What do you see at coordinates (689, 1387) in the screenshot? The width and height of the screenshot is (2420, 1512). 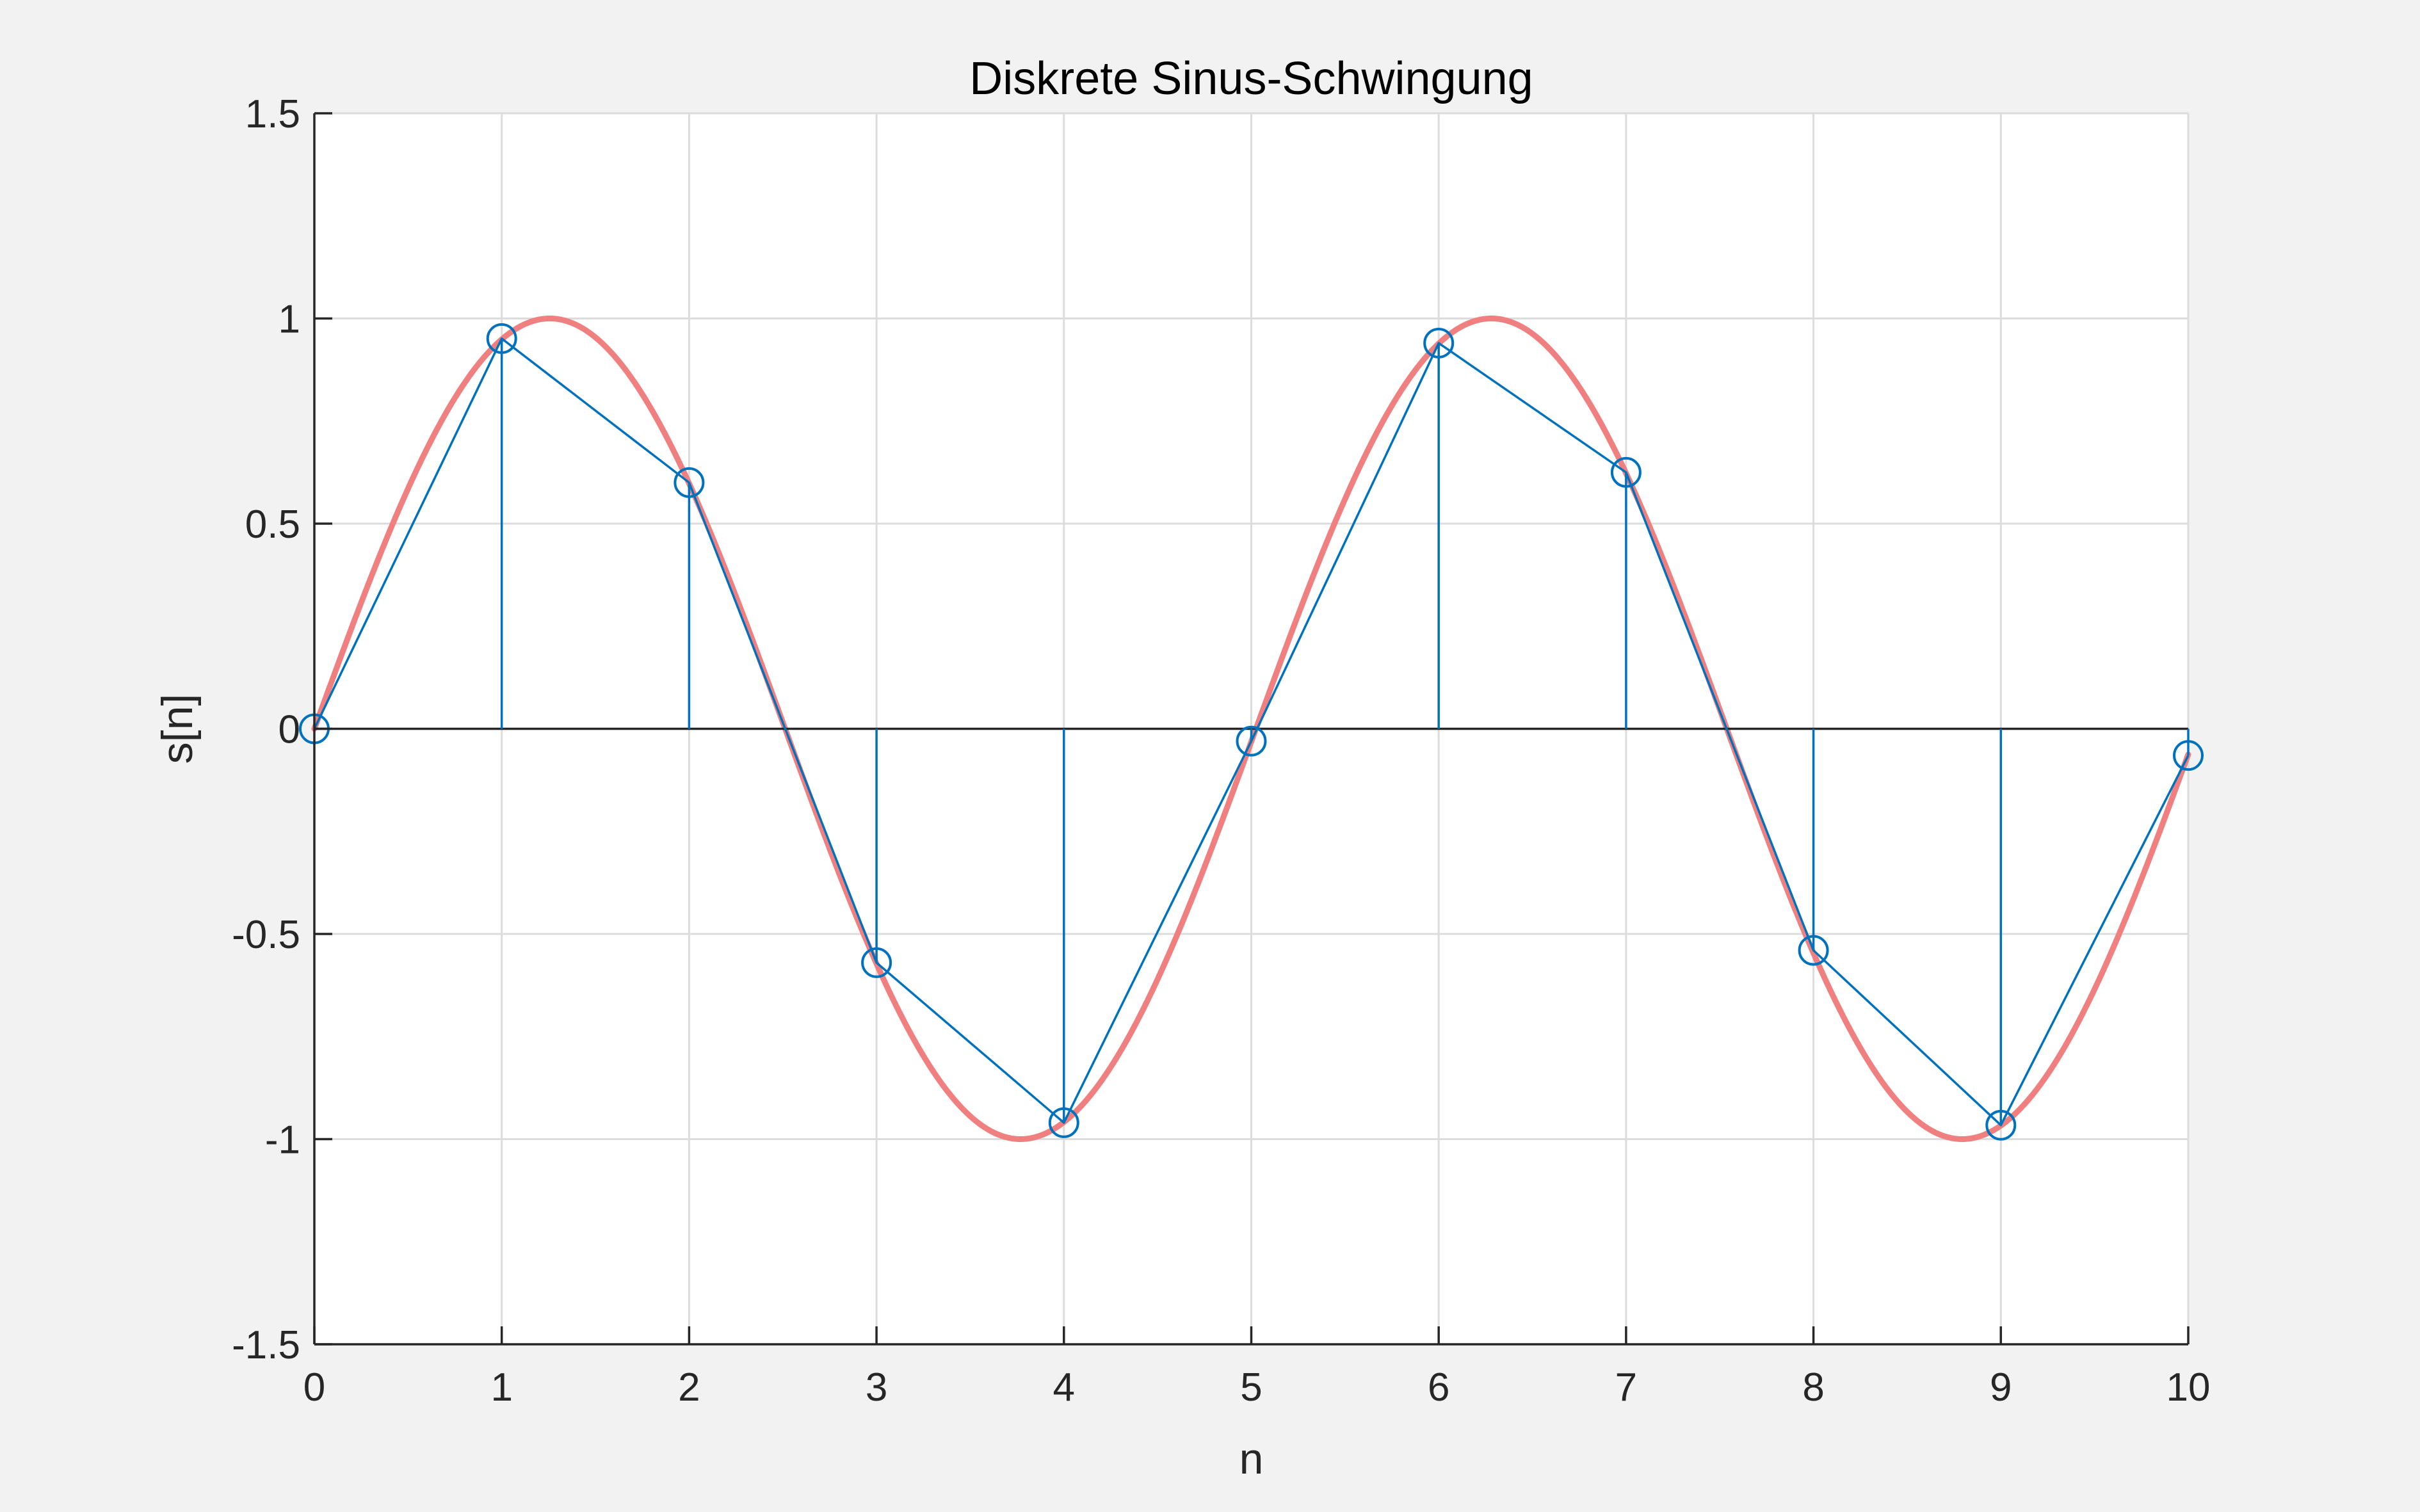 I see `x-tick-label: 2` at bounding box center [689, 1387].